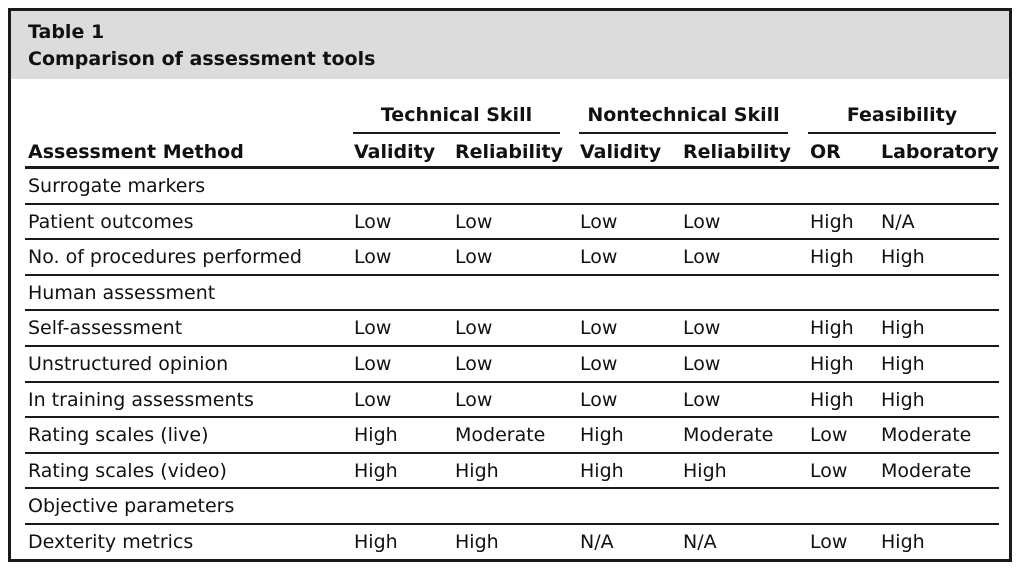 Image resolution: width=1024 pixels, height=572 pixels. Describe the element at coordinates (509, 152) in the screenshot. I see `column-header-technical-reliability: Reliability` at that location.